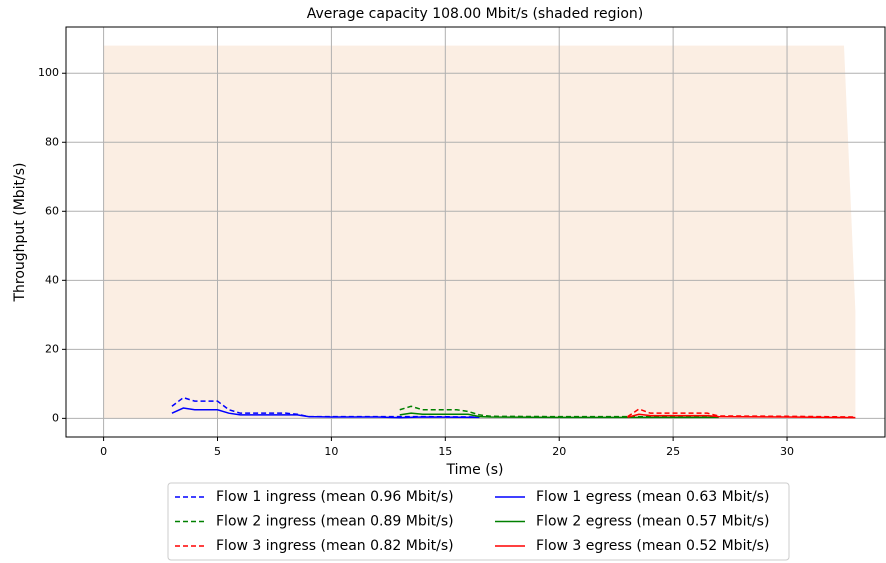  I want to click on x-tick-label: 5, so click(217, 451).